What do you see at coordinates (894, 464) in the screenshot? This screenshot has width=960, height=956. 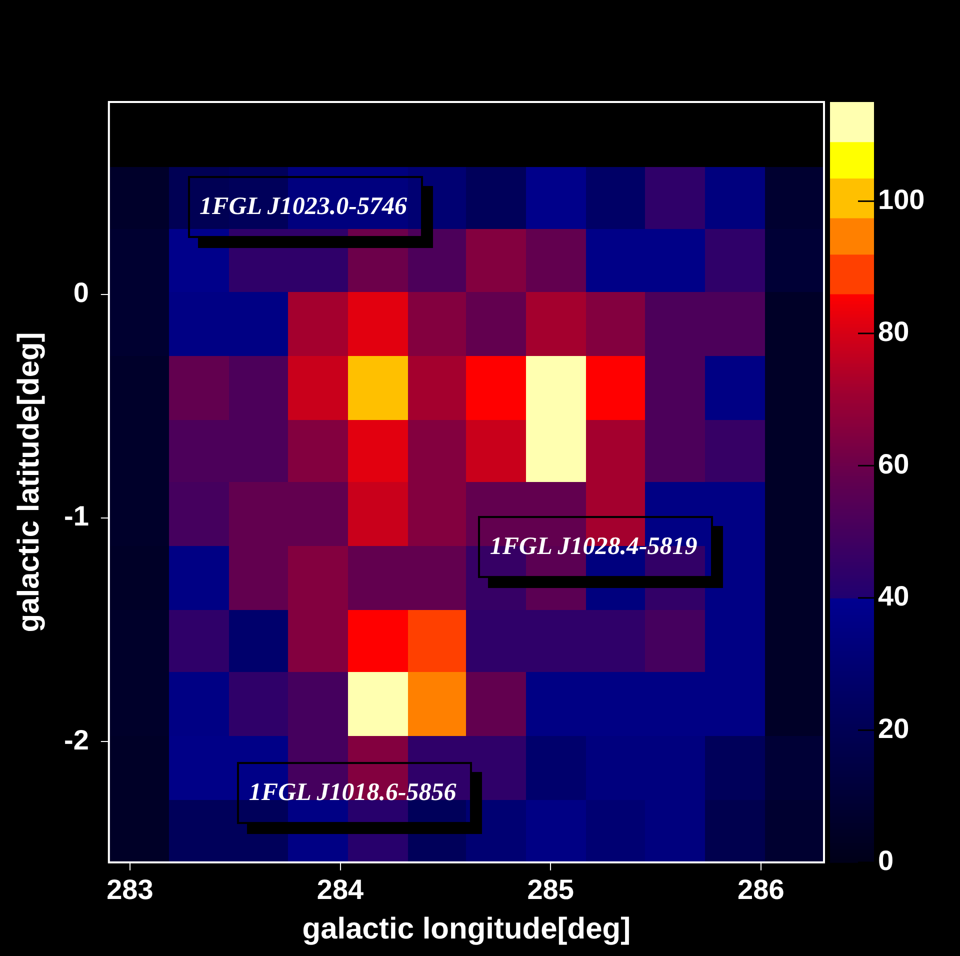 I see `color-bar-label: 60` at bounding box center [894, 464].